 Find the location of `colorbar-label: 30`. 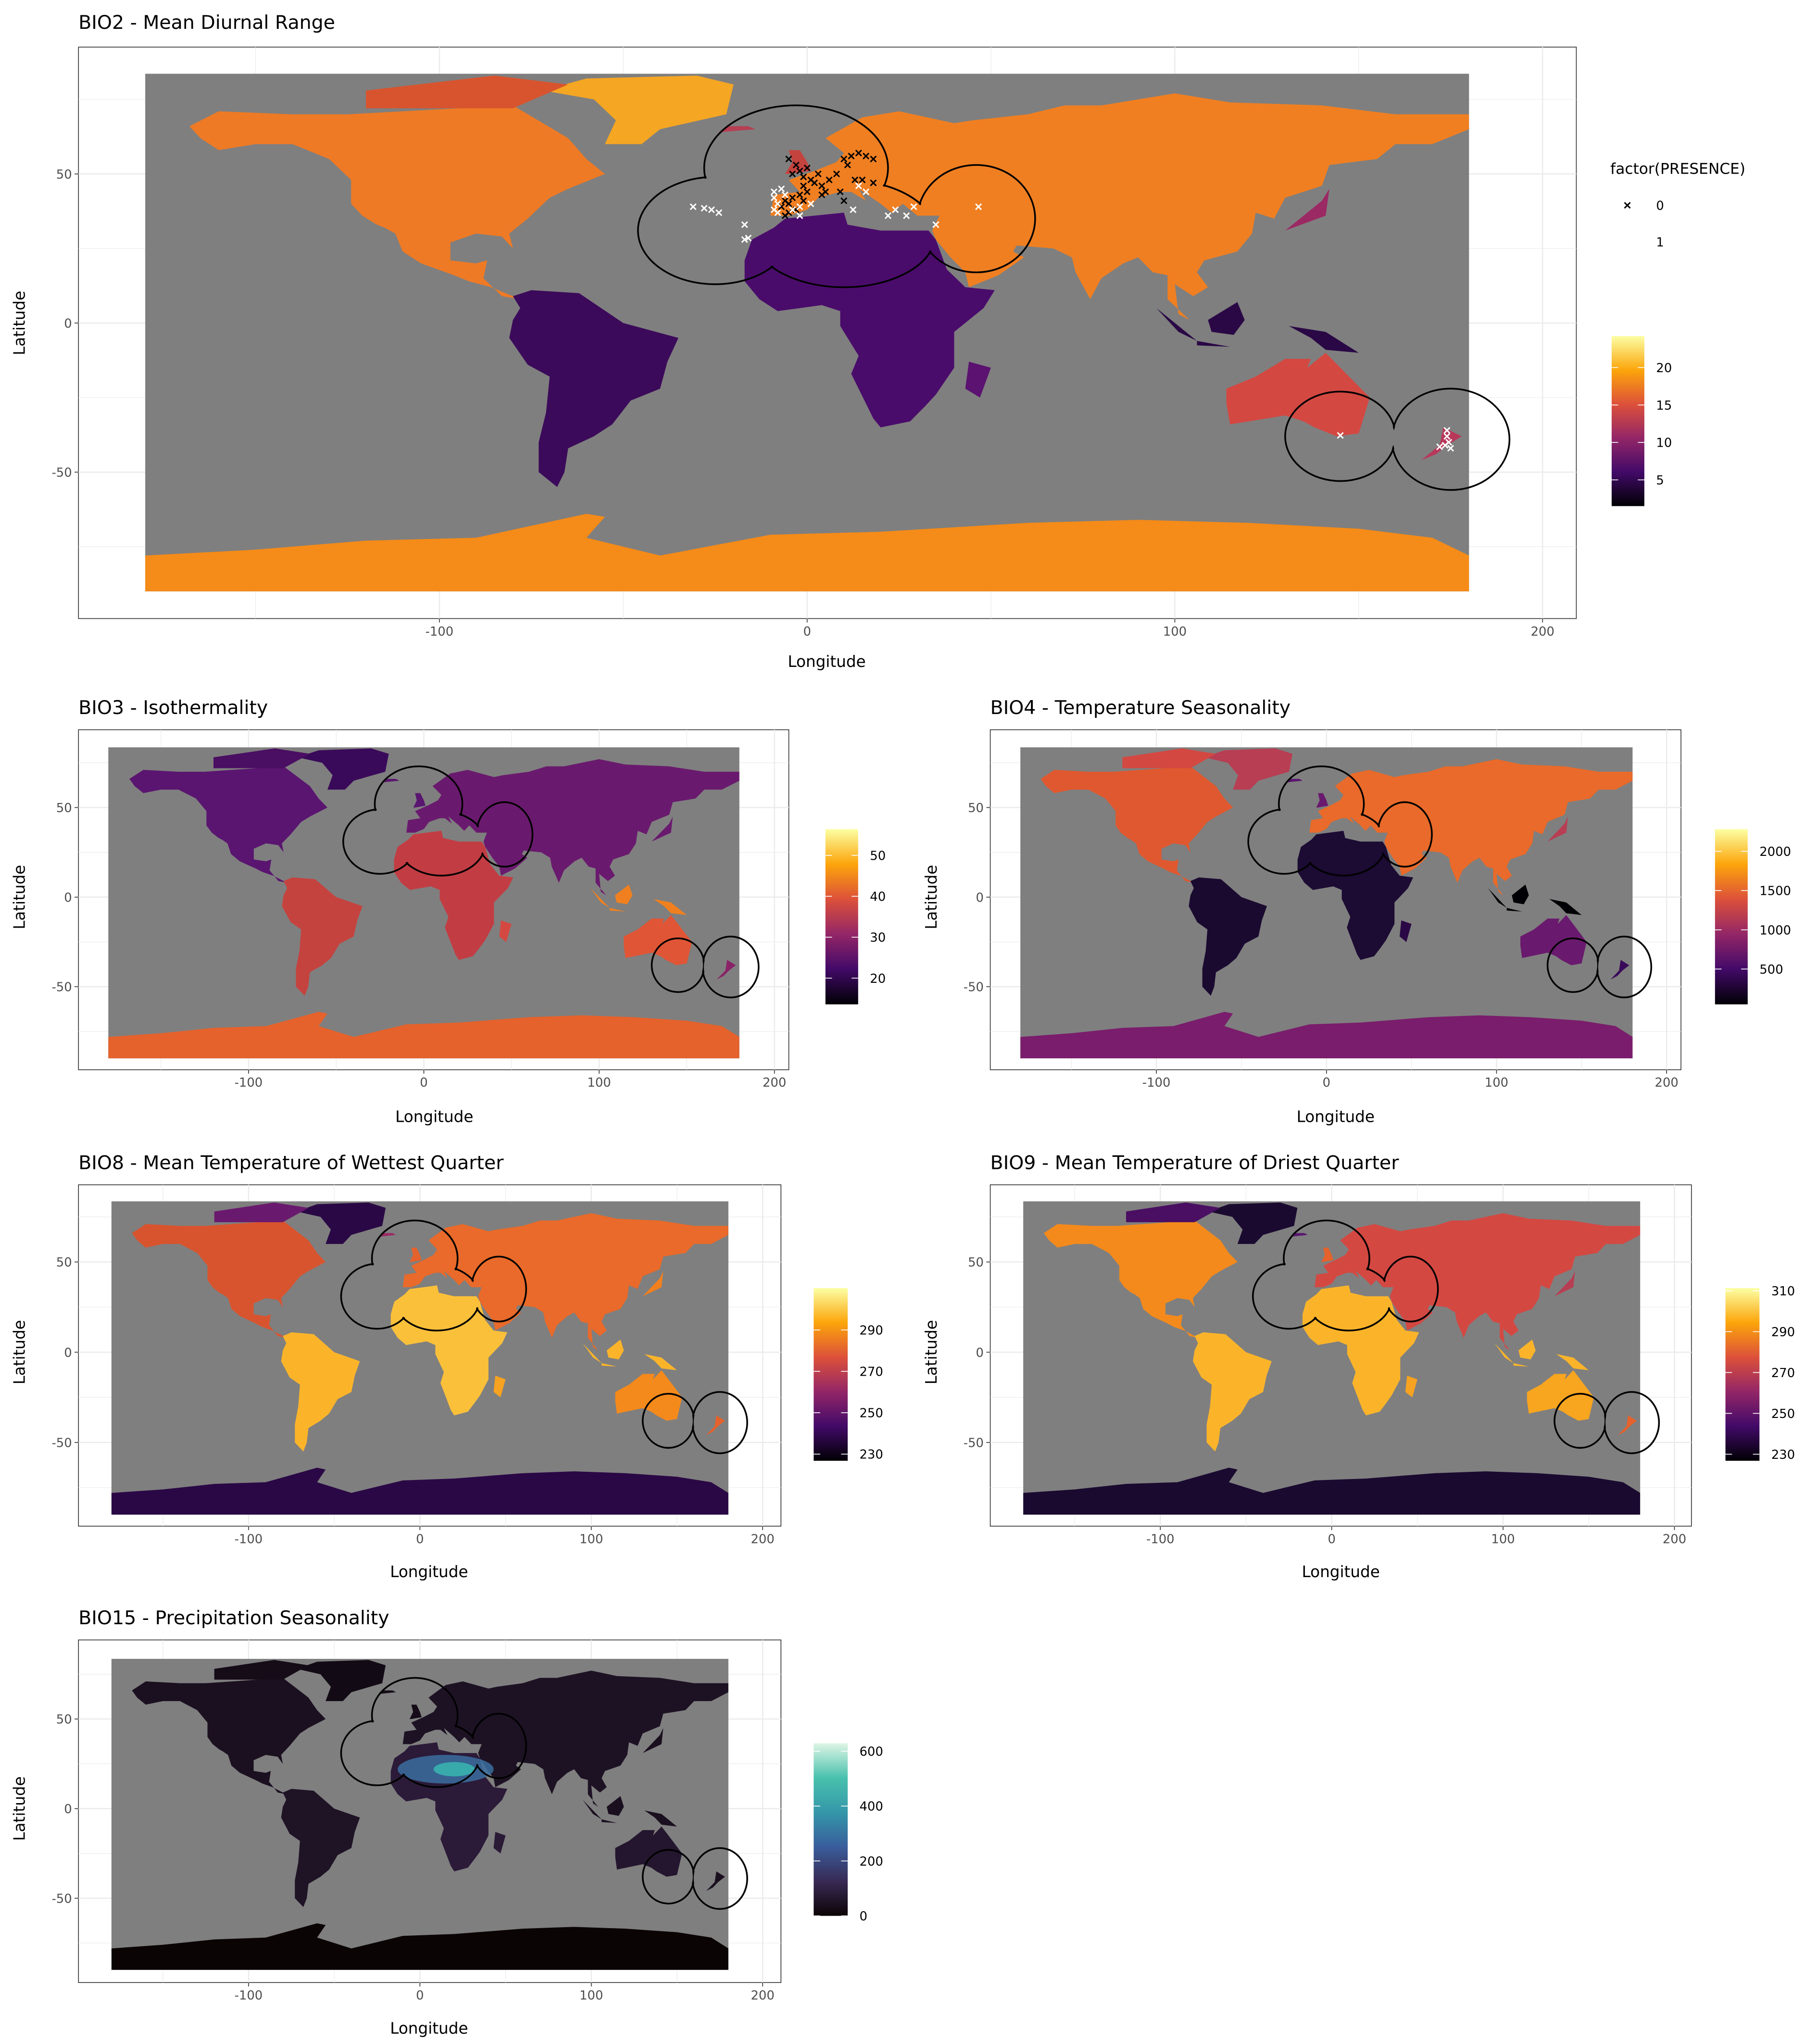

colorbar-label: 30 is located at coordinates (878, 938).